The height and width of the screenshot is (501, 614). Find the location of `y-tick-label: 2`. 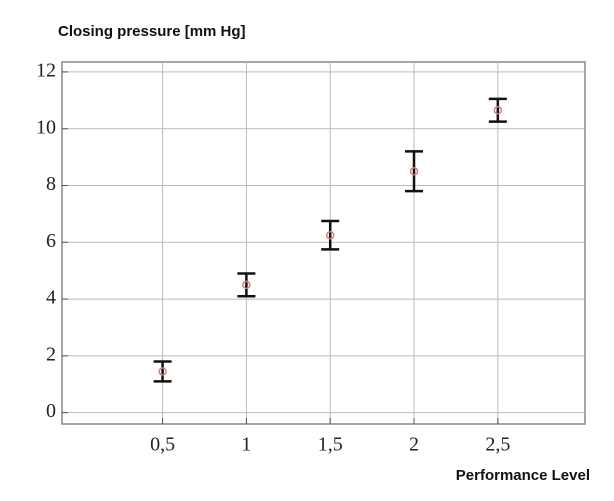

y-tick-label: 2 is located at coordinates (51, 354).